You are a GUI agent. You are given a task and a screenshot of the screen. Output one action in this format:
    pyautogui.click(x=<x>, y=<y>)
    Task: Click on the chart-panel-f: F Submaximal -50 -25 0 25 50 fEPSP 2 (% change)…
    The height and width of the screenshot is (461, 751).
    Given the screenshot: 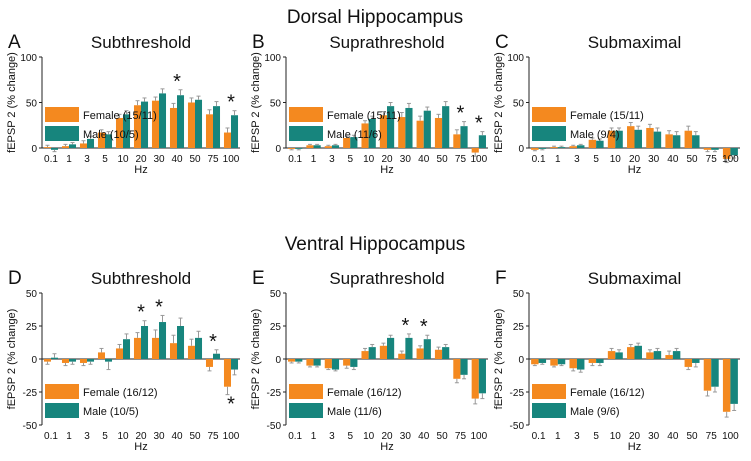 What is the action you would take?
    pyautogui.click(x=616, y=360)
    